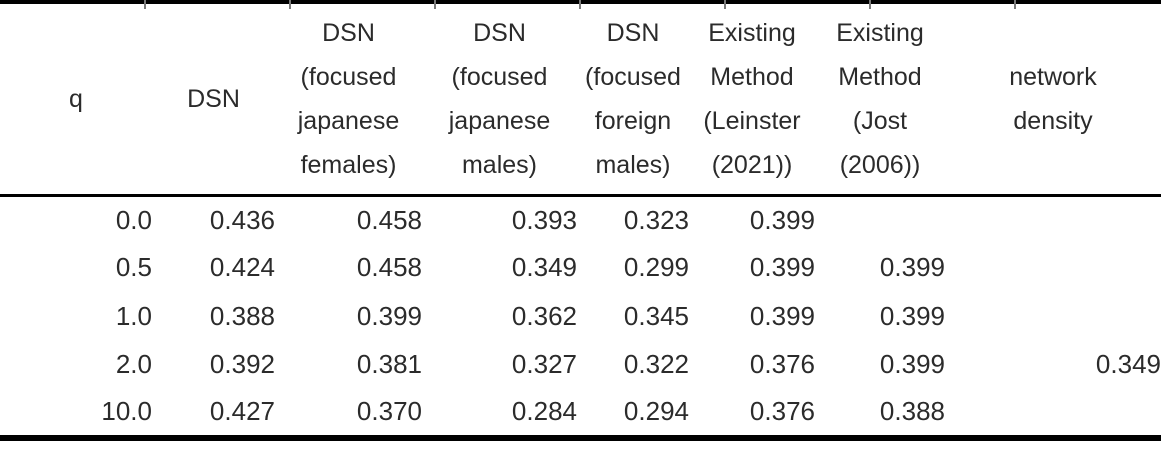 The image size is (1161, 454). Describe the element at coordinates (580, 413) in the screenshot. I see `table-row-q-10.0: 10.0 0.427 0.370 0.284 0.294 0.376 0.388` at that location.